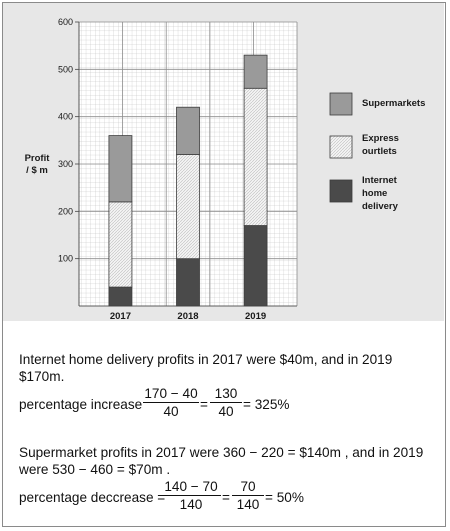  Describe the element at coordinates (380, 206) in the screenshot. I see `legend-label: delivery` at that location.